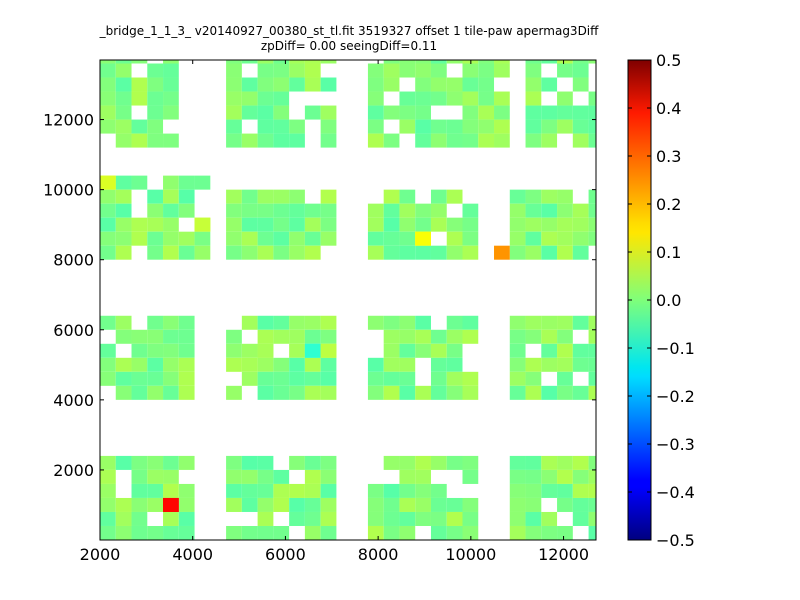 This screenshot has width=800, height=600. I want to click on x-tick-label: 10000, so click(470, 554).